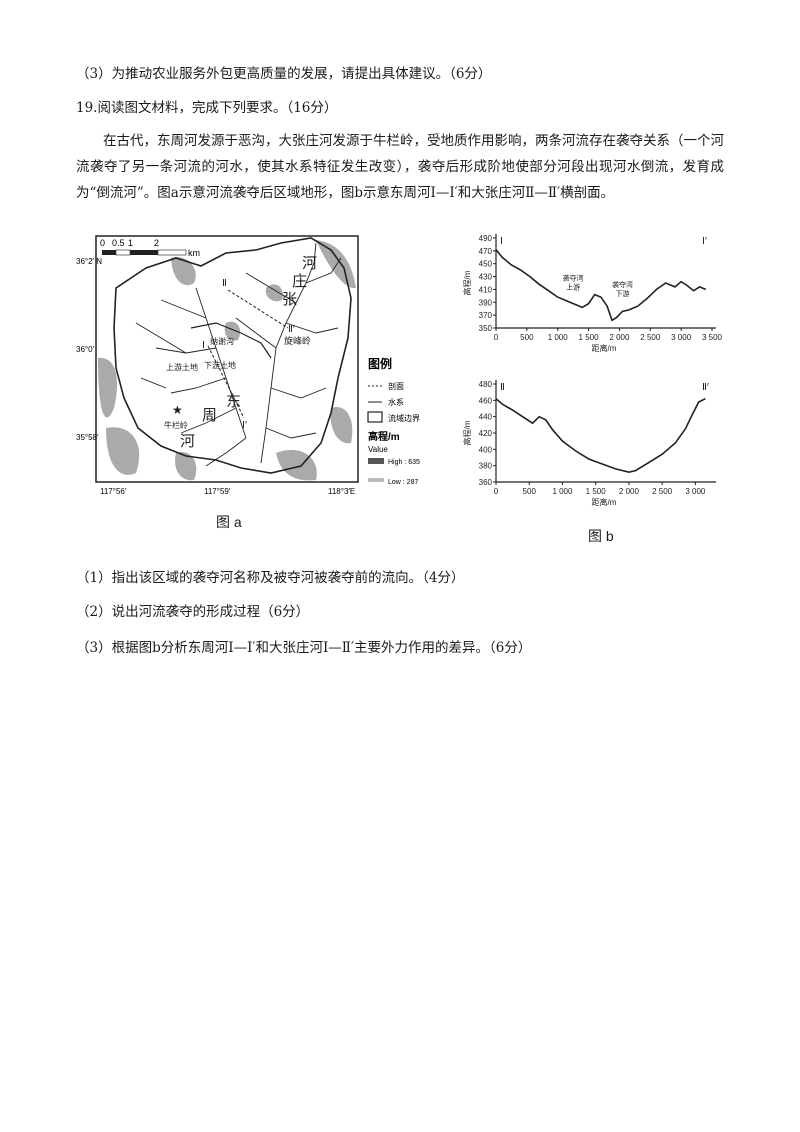 This screenshot has height=1132, width=800. What do you see at coordinates (244, 425) in the screenshot?
I see `label-sec1p: Ⅰ′` at bounding box center [244, 425].